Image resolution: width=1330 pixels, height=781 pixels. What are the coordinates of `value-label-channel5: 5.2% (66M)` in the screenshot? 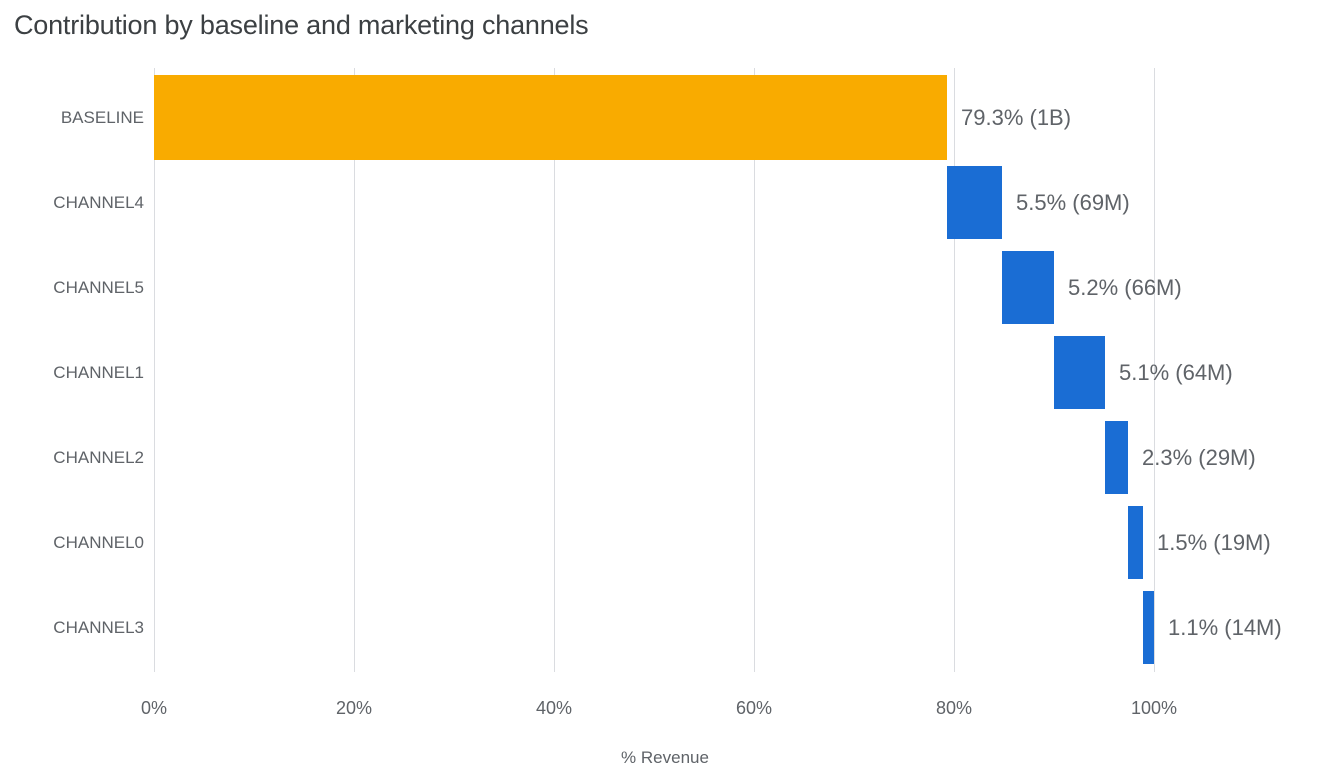 It's located at (1125, 287).